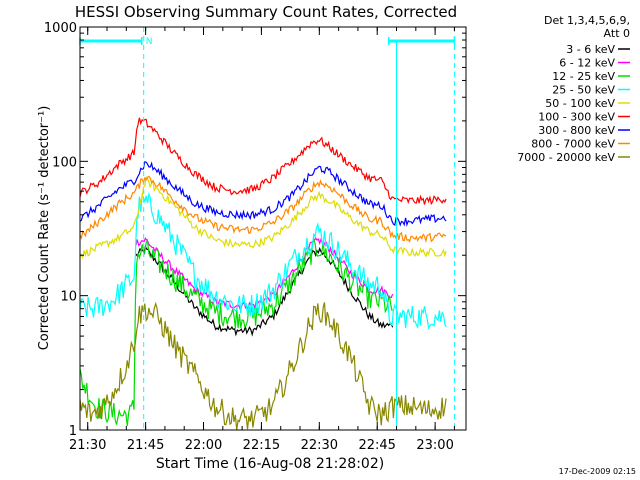  Describe the element at coordinates (149, 42) in the screenshot. I see `top-bar-label: N` at that location.